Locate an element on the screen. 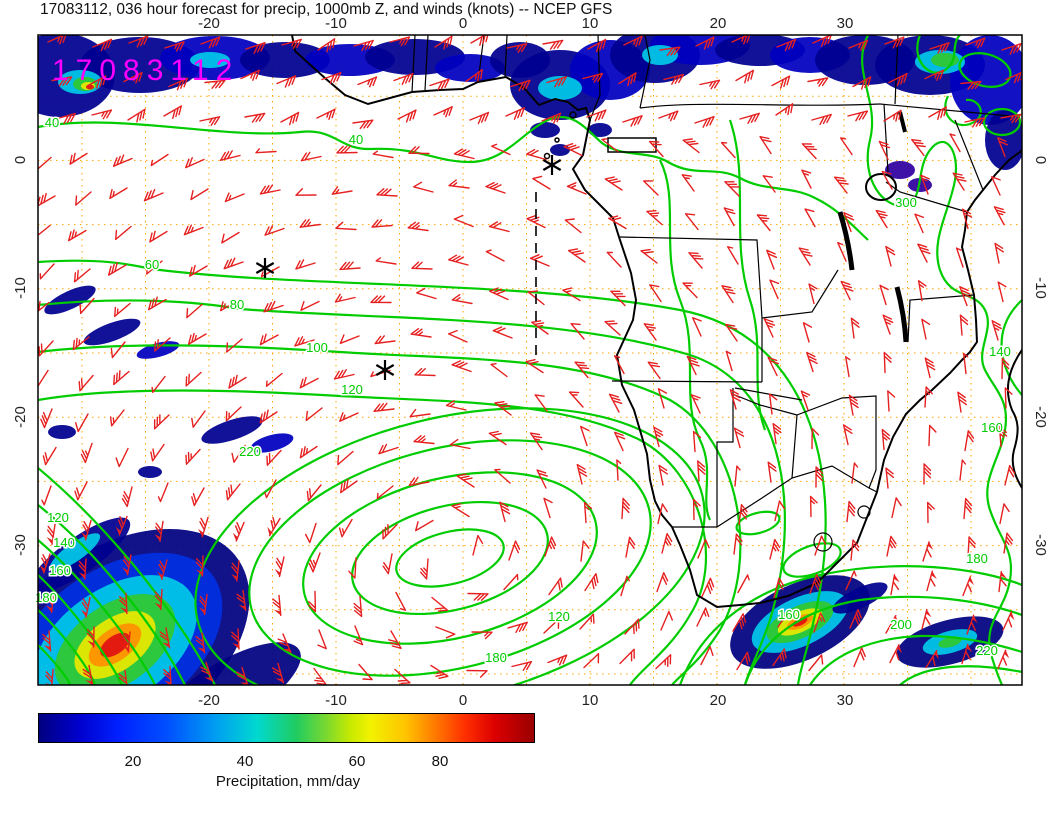  axis-label-right: 0 is located at coordinates (1040, 160).